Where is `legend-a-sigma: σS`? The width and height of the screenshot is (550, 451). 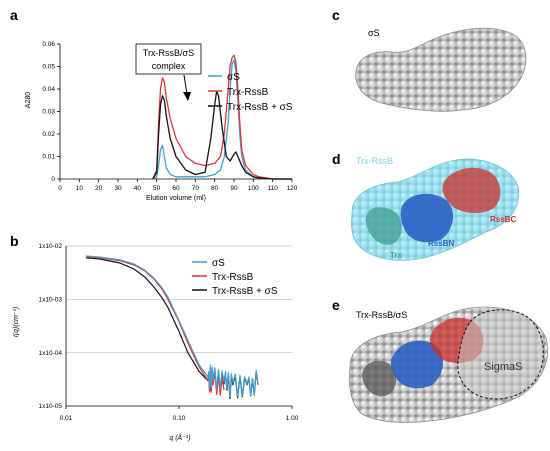
legend-a-sigma: σS is located at coordinates (233, 77).